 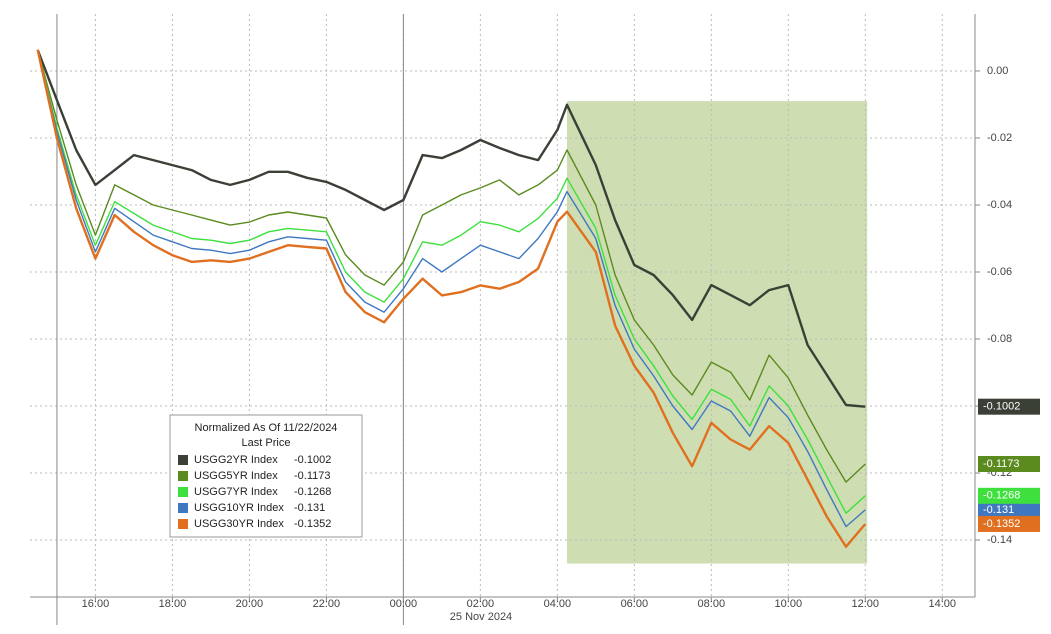 I want to click on last-value-label: -0.1268, so click(x=1001, y=496).